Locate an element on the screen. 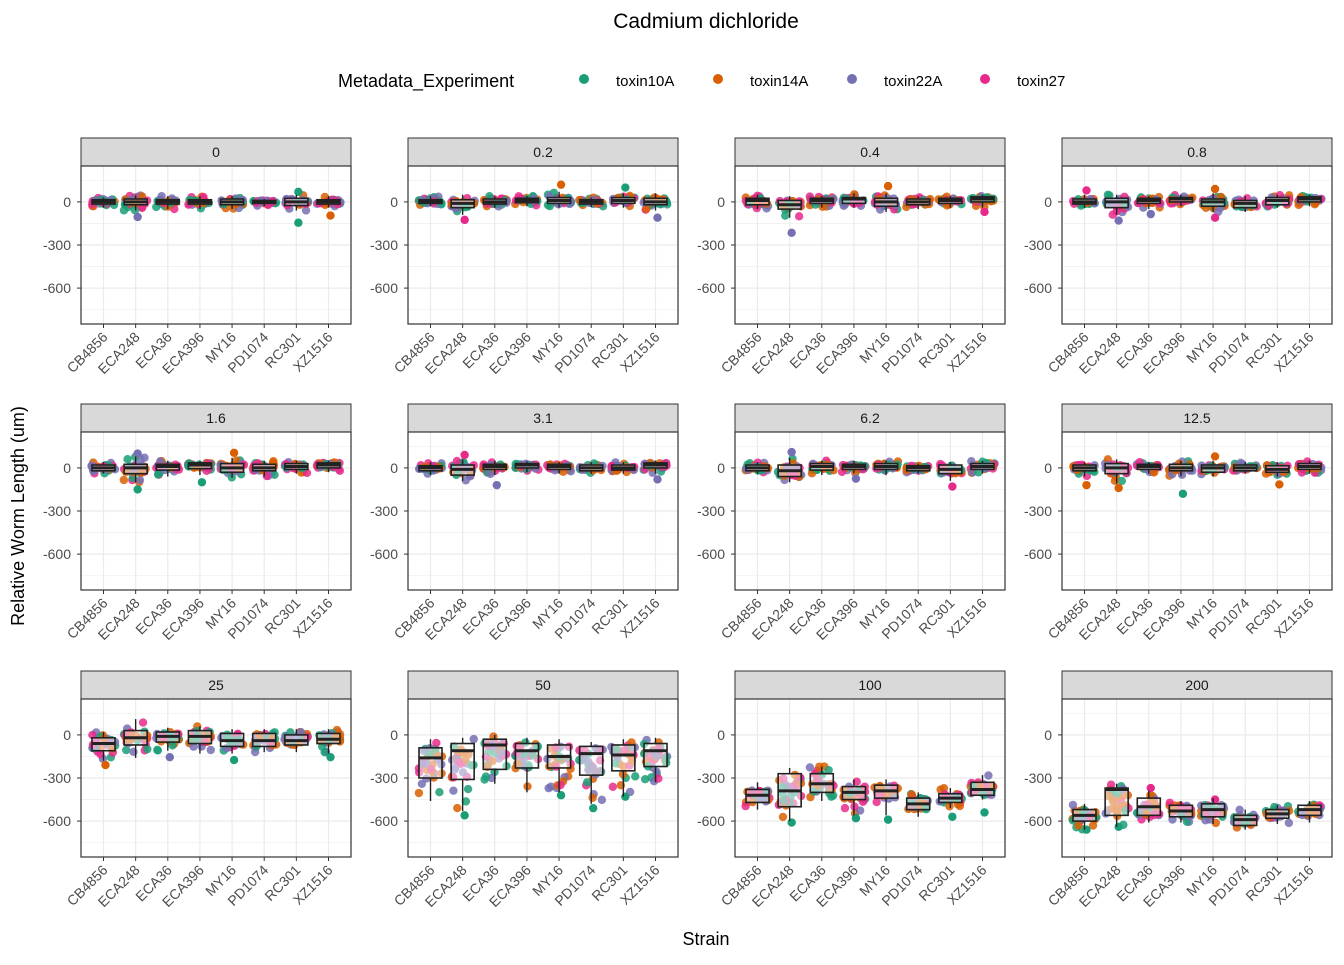 The height and width of the screenshot is (965, 1344). legend-title: Metadata_Experiment is located at coordinates (426, 81).